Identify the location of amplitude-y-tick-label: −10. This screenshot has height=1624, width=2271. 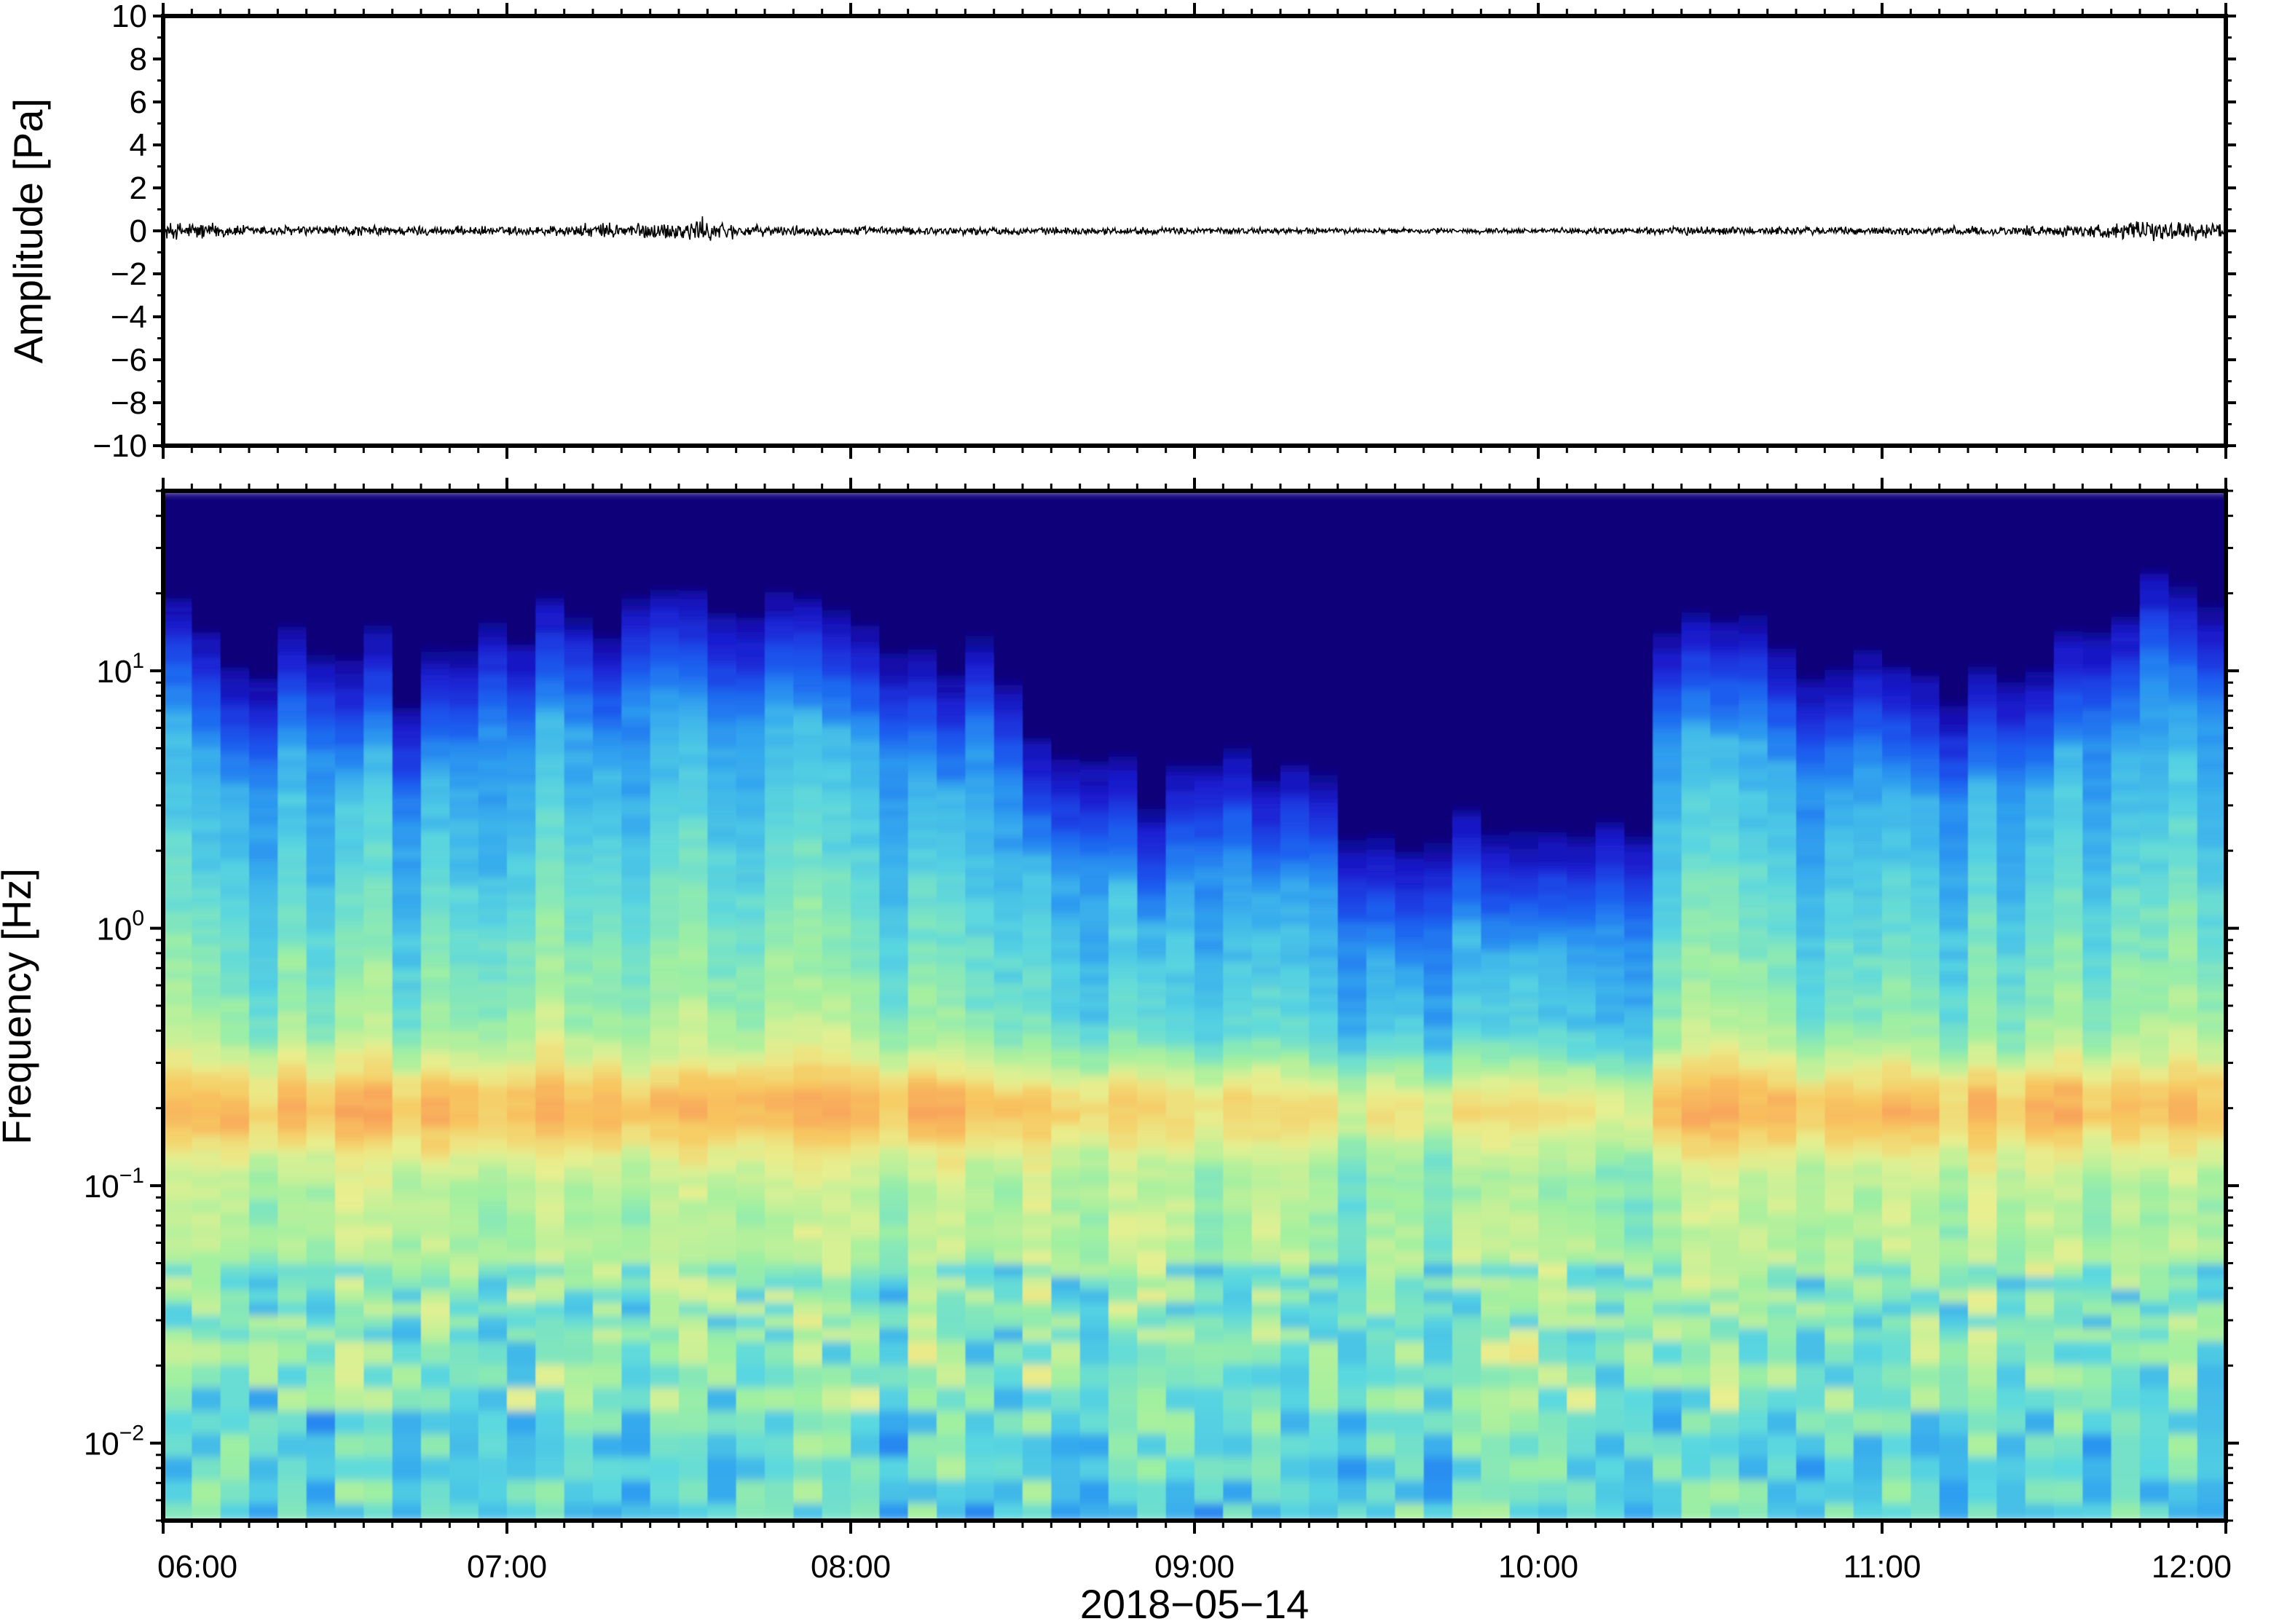
(120, 446).